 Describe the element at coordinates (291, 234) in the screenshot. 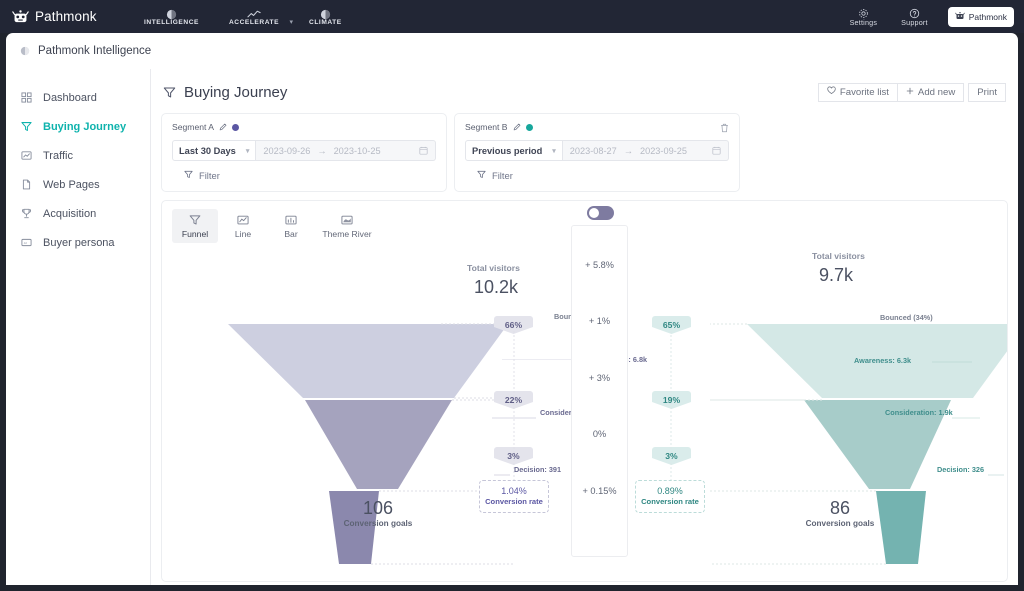

I see `tab-label: Bar` at that location.